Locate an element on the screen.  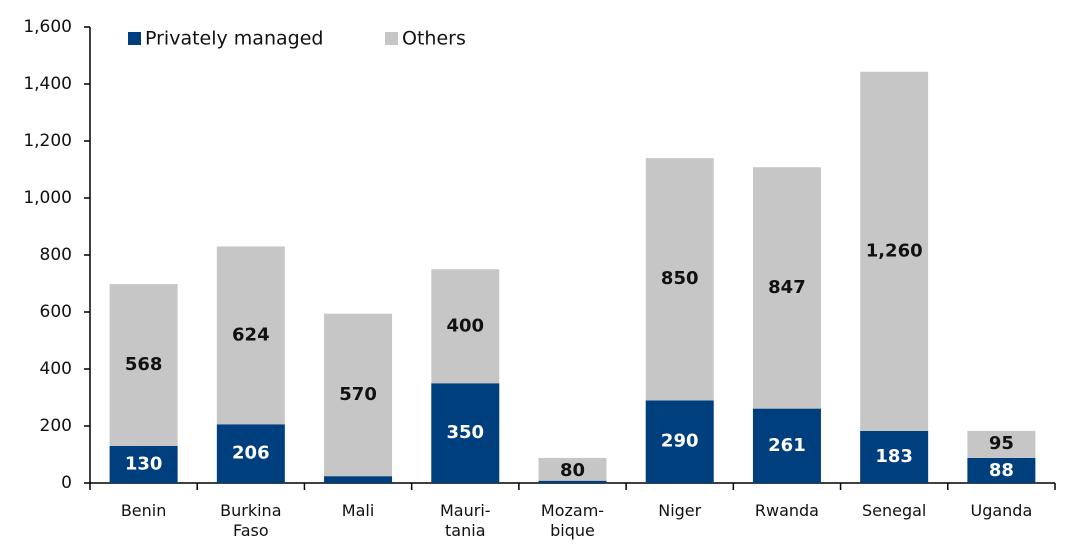
data-label: 847 is located at coordinates (787, 287).